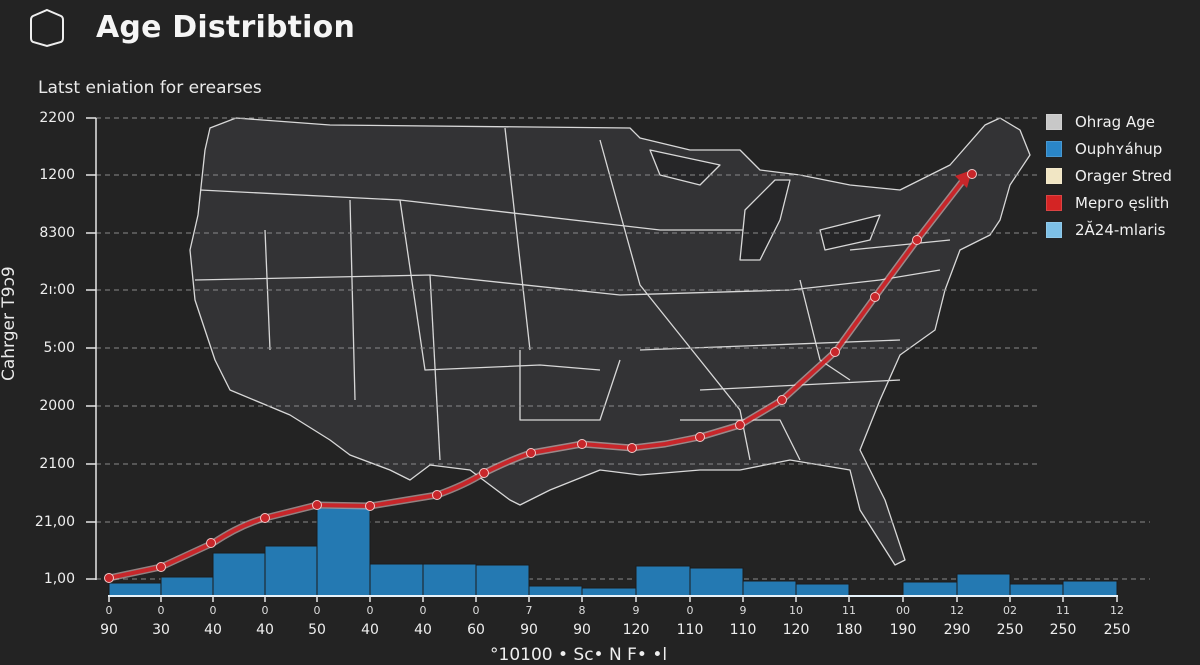 This screenshot has height=665, width=1200. Describe the element at coordinates (317, 630) in the screenshot. I see `x-tick-bottom: 50` at that location.